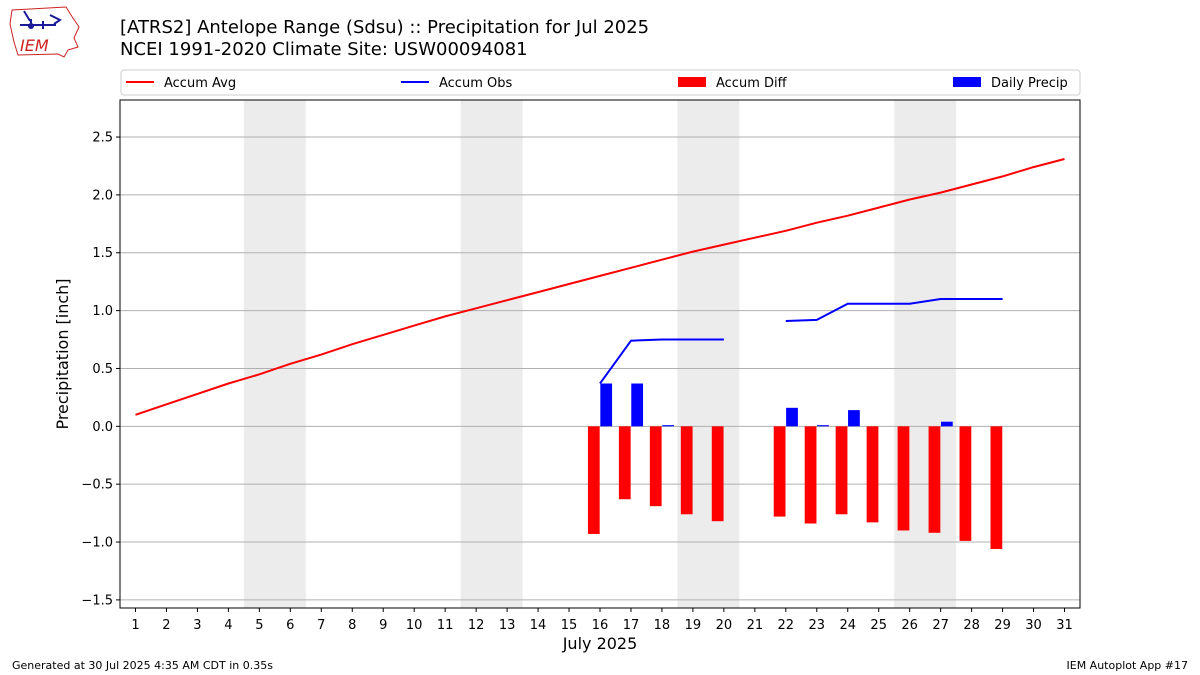 Image resolution: width=1200 pixels, height=675 pixels. Describe the element at coordinates (786, 625) in the screenshot. I see `x-tick-label: 22` at that location.